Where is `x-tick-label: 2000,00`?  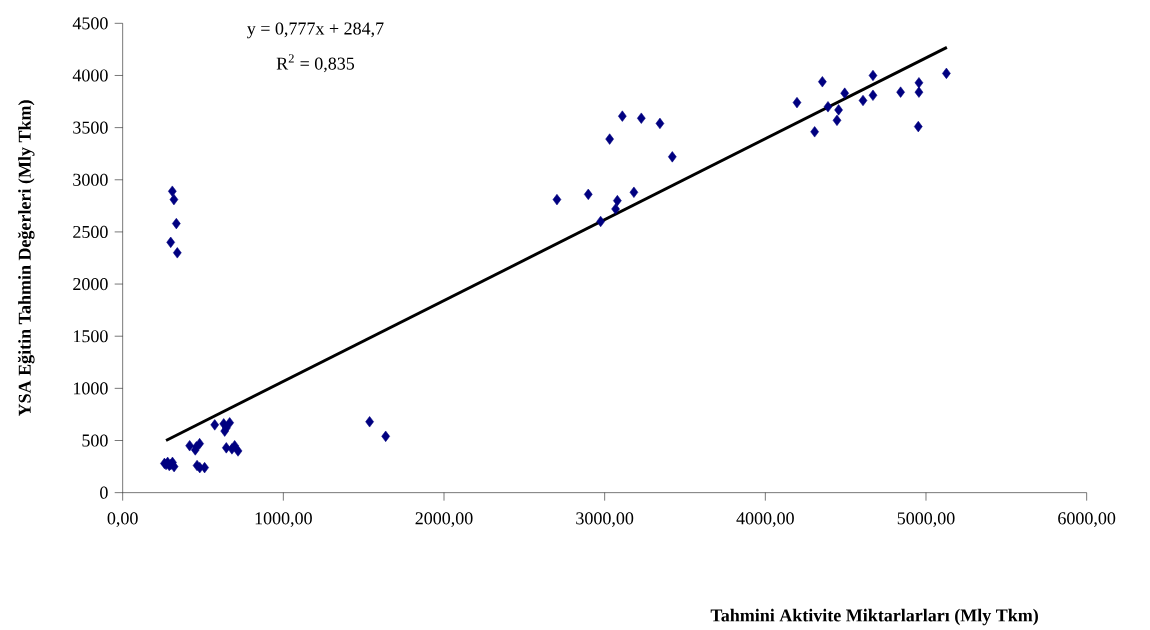
x-tick-label: 2000,00 is located at coordinates (444, 519).